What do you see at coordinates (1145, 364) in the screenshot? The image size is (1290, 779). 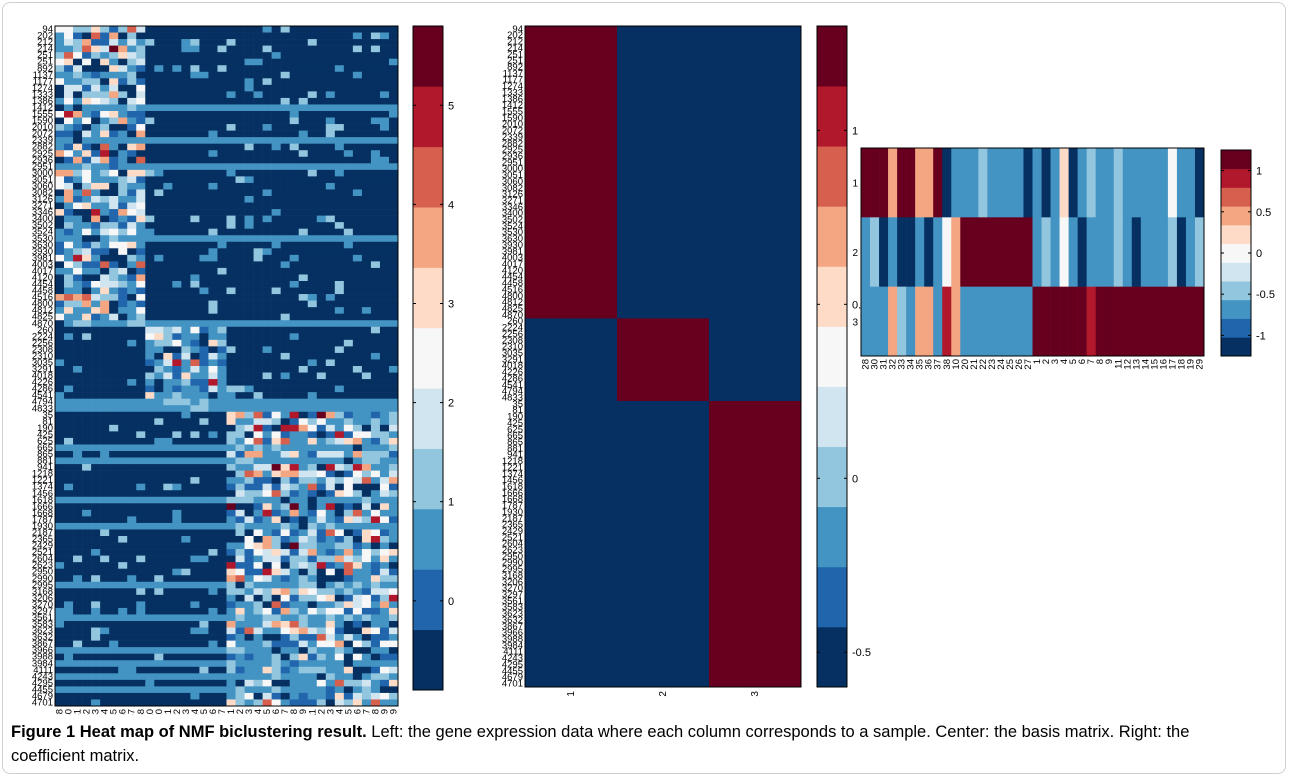 I see `column-label: 14` at bounding box center [1145, 364].